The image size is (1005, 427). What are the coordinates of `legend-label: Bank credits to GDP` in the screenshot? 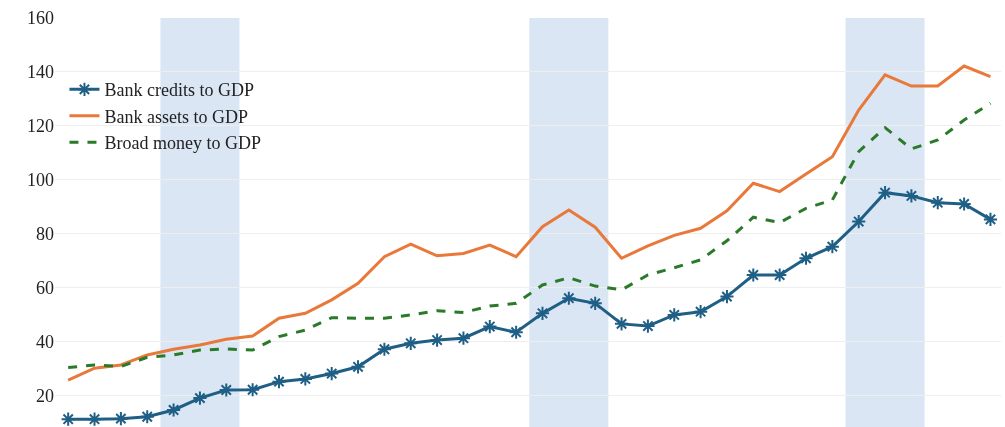 It's located at (179, 90).